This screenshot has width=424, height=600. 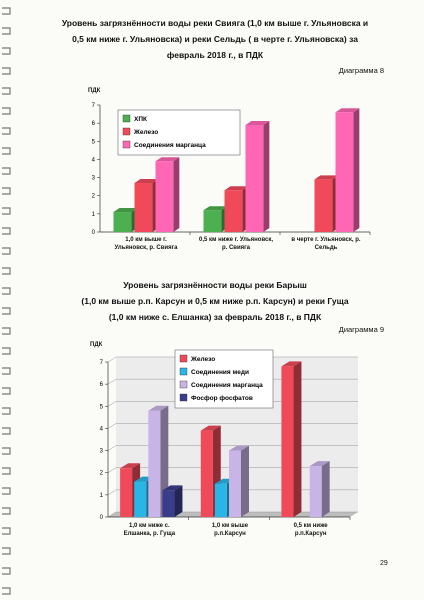 I want to click on diagram-label: Диаграмма 9, so click(x=361, y=329).